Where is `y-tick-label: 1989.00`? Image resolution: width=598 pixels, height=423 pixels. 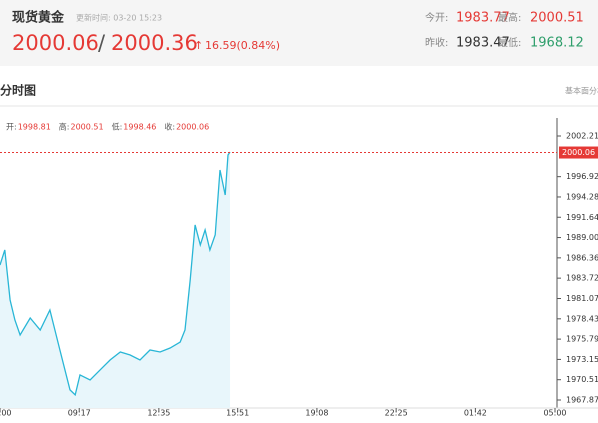 y-tick-label: 1989.00 is located at coordinates (582, 237).